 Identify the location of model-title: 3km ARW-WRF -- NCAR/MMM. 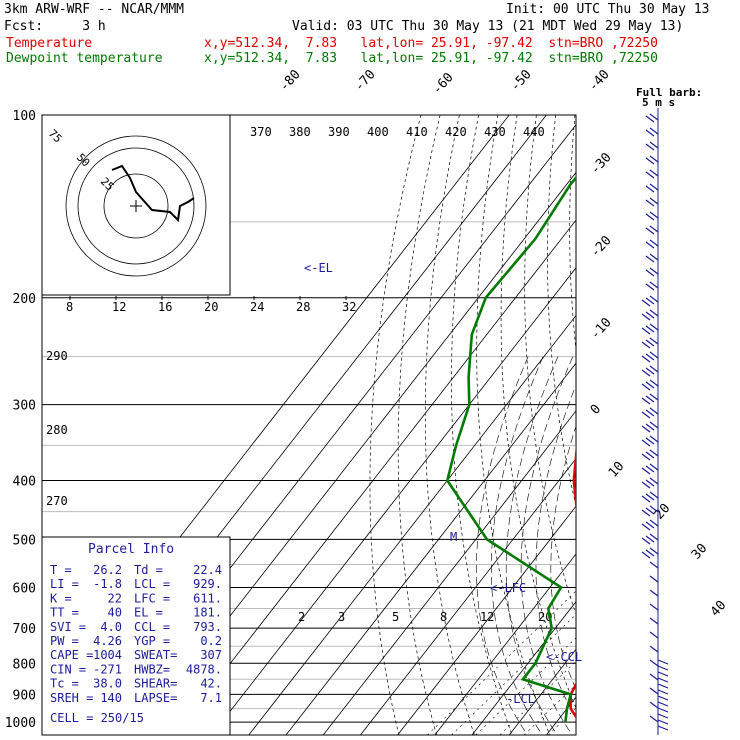
(94, 9).